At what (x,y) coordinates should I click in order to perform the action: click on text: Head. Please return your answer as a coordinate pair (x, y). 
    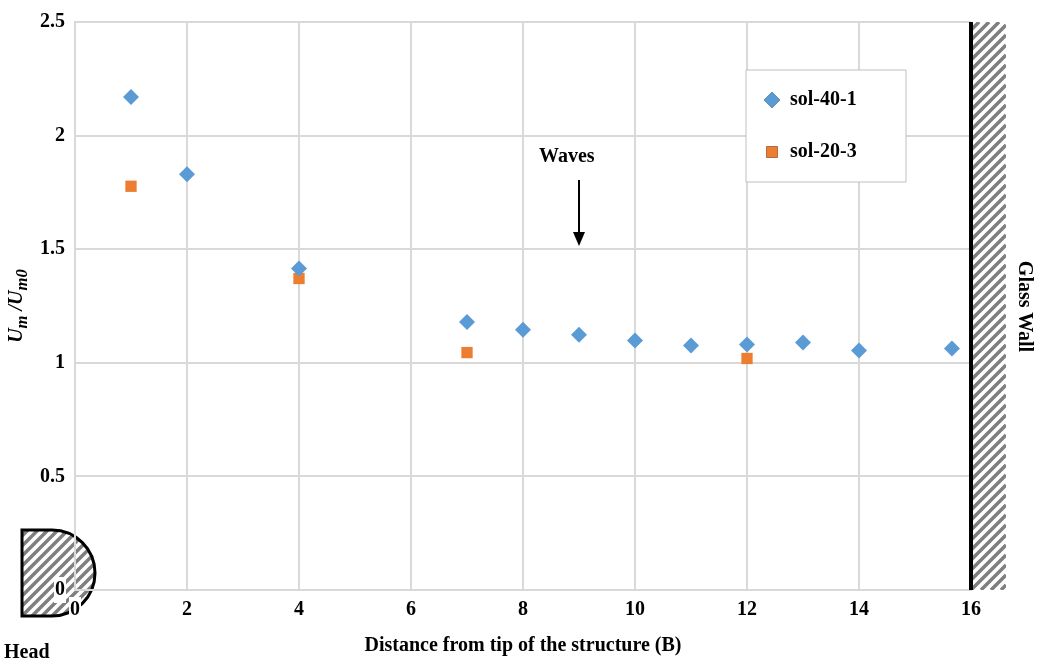
    Looking at the image, I should click on (27, 651).